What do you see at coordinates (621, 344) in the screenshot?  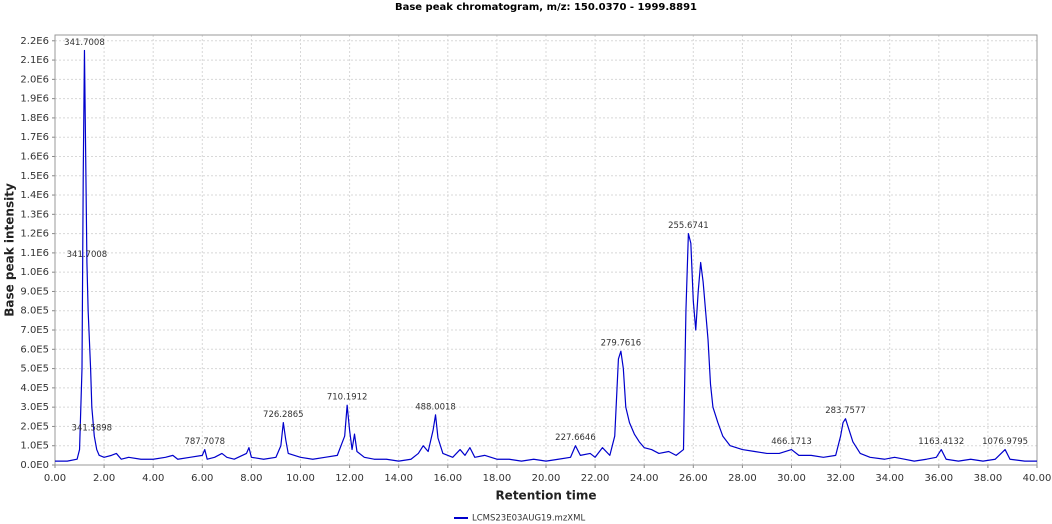 I see `peak-label: 279.7616` at bounding box center [621, 344].